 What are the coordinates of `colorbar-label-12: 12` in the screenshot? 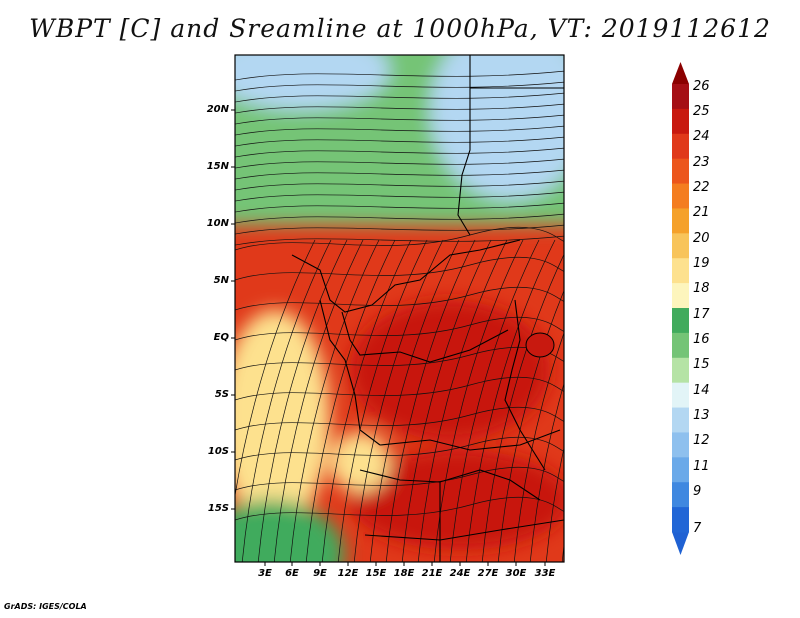 It's located at (701, 440).